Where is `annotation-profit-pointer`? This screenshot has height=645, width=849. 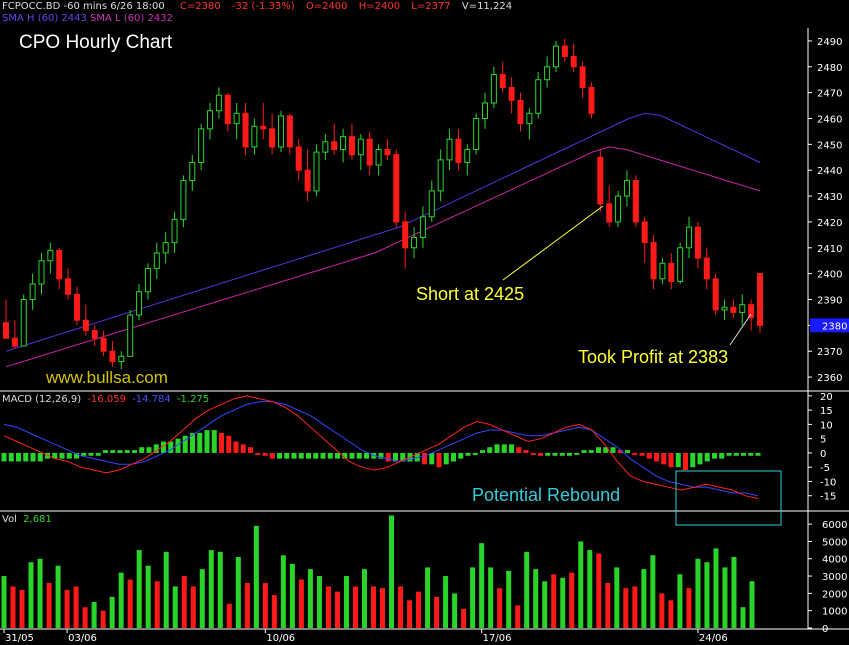
annotation-profit-pointer is located at coordinates (740, 329).